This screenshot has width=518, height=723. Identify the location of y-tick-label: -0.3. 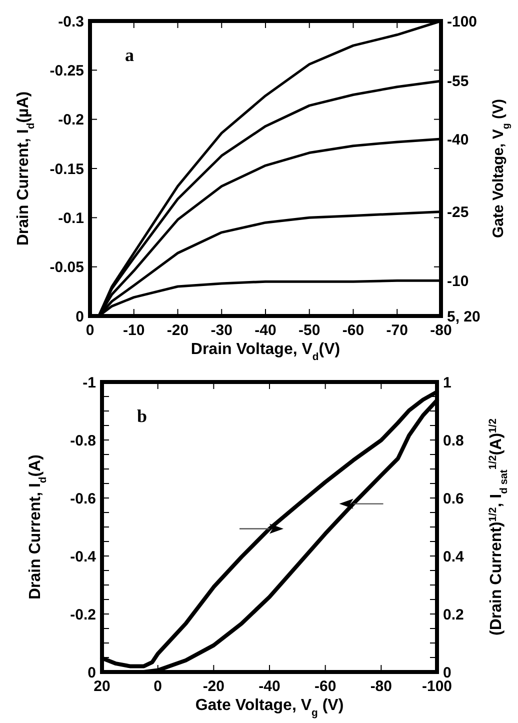
(71, 21).